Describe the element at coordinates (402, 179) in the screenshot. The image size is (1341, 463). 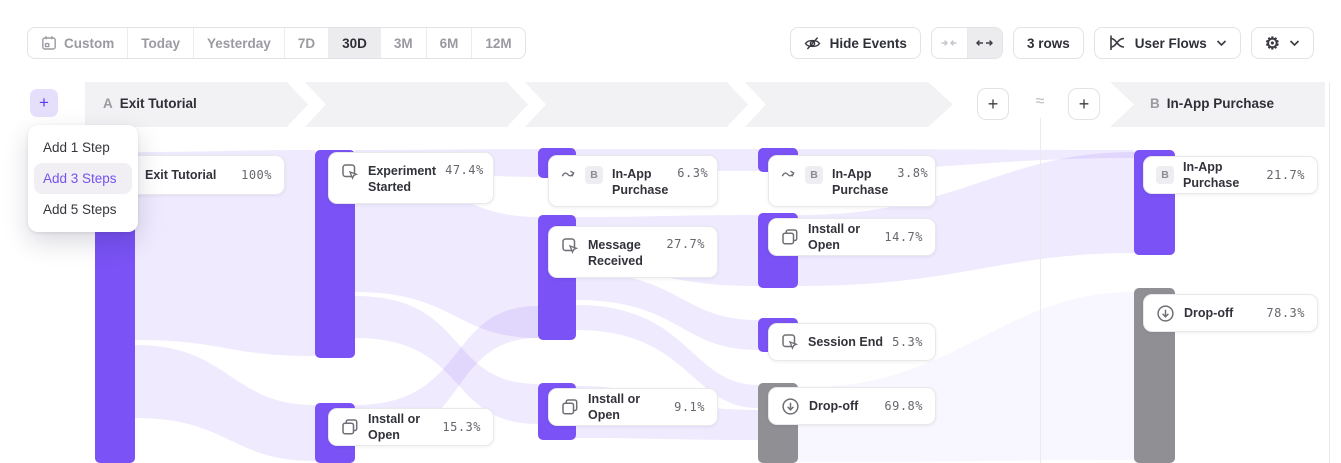
I see `node-label: Experiment Started` at that location.